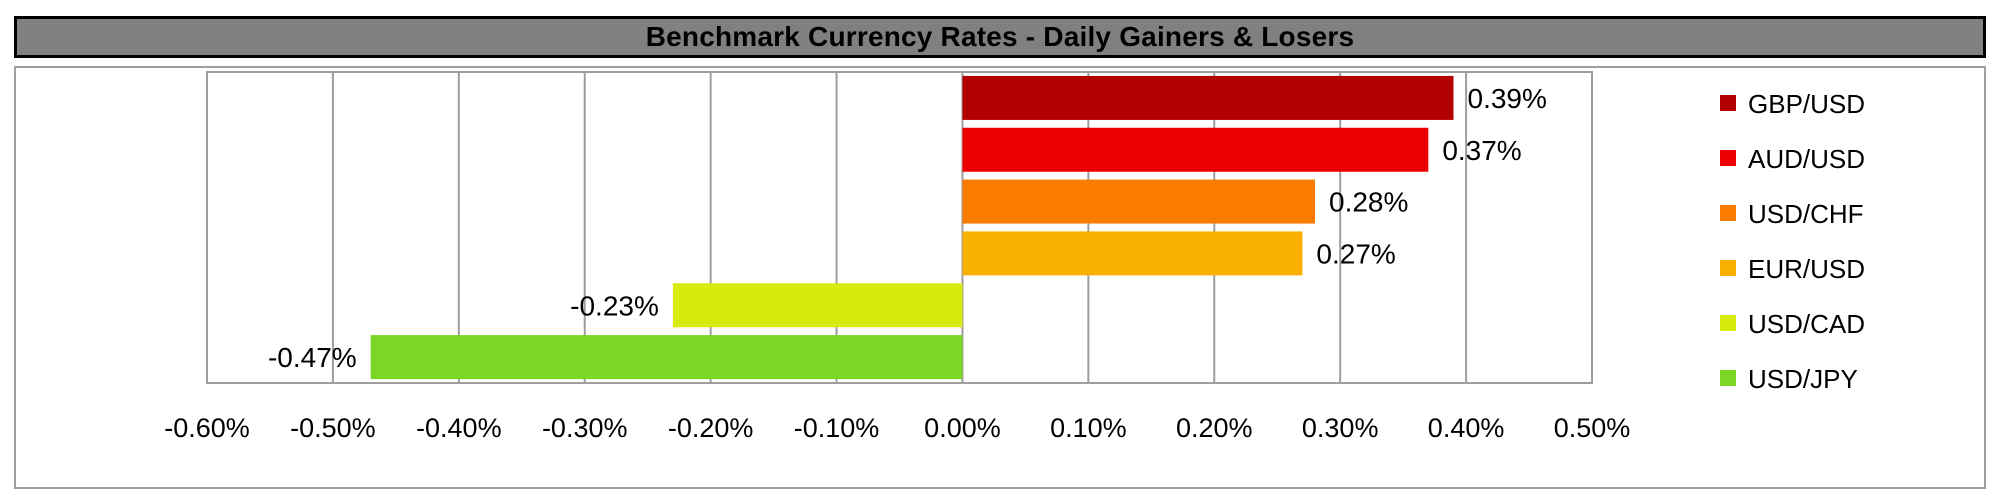 This screenshot has height=497, width=1998. Describe the element at coordinates (1340, 428) in the screenshot. I see `x-tick-label: 0.30%` at that location.